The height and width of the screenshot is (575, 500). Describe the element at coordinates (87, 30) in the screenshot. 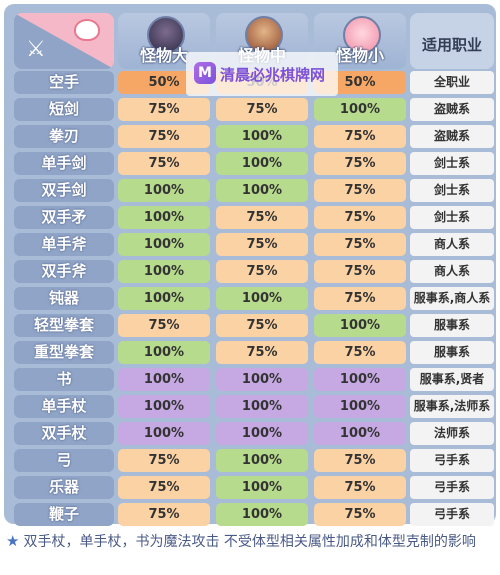

I see `slime-icon` at that location.